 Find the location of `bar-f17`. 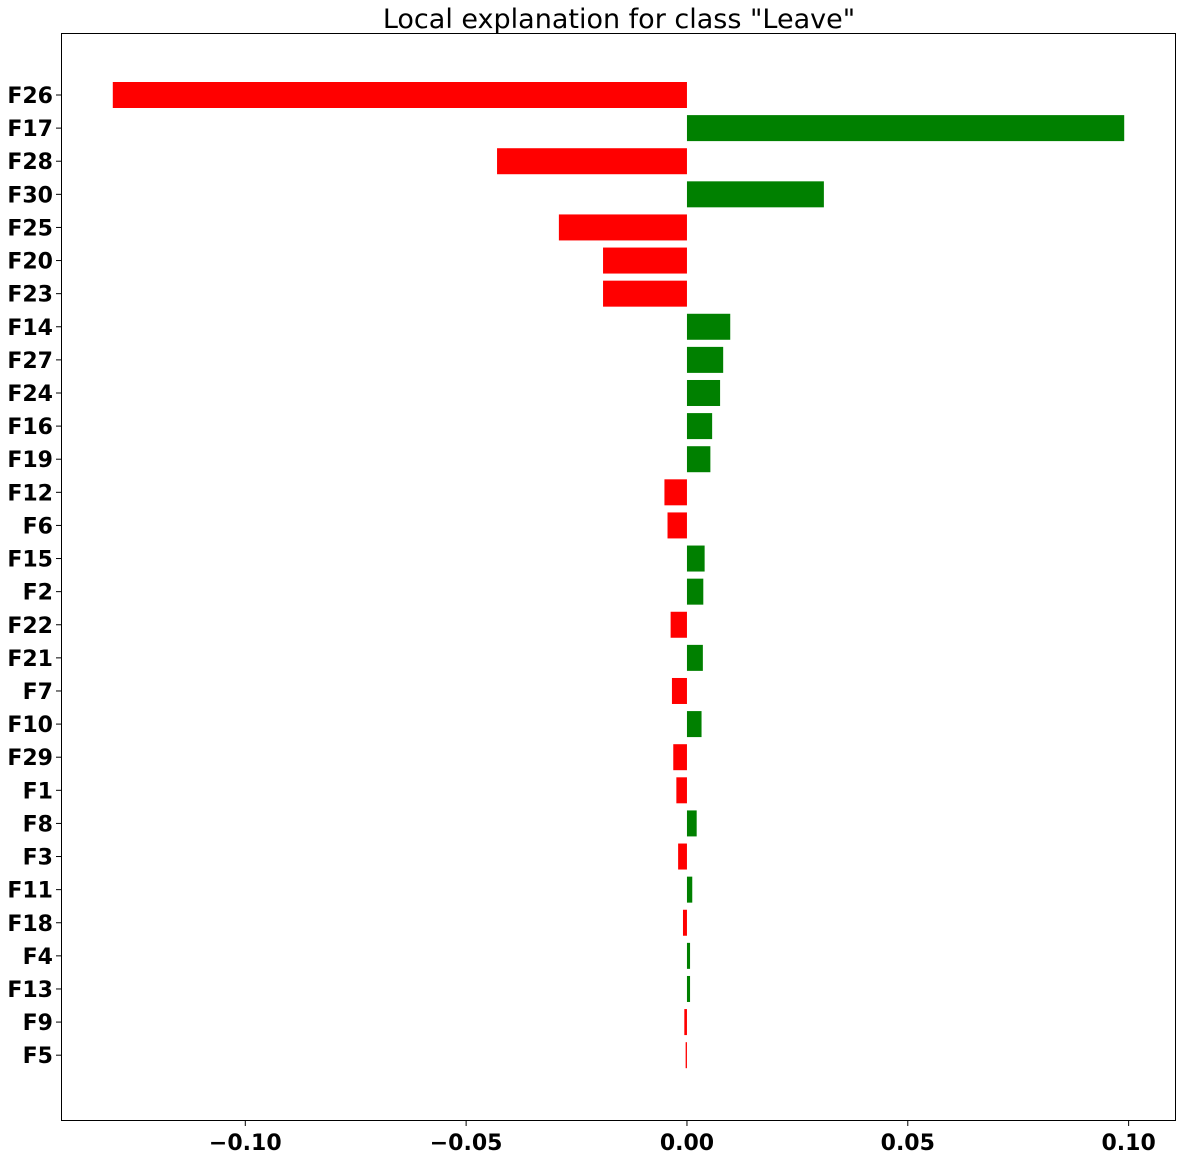

bar-f17 is located at coordinates (905, 128).